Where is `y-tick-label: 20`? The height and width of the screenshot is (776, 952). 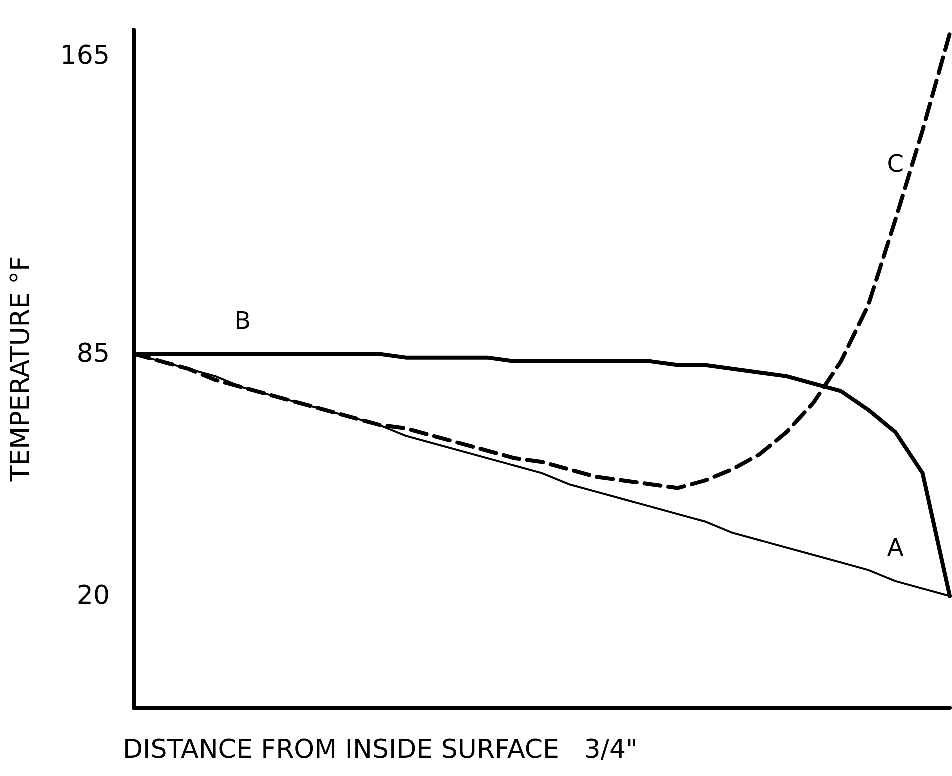
y-tick-label: 20 is located at coordinates (93, 596).